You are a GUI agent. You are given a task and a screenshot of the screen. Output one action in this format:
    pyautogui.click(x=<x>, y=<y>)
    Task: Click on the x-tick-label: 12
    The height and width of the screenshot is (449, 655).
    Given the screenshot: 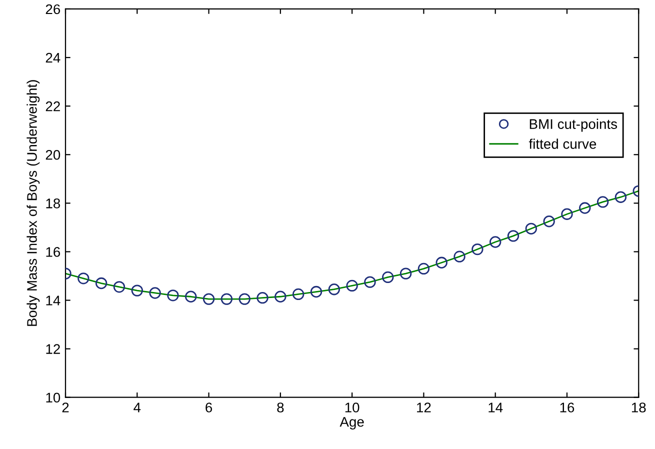 What is the action you would take?
    pyautogui.click(x=424, y=407)
    